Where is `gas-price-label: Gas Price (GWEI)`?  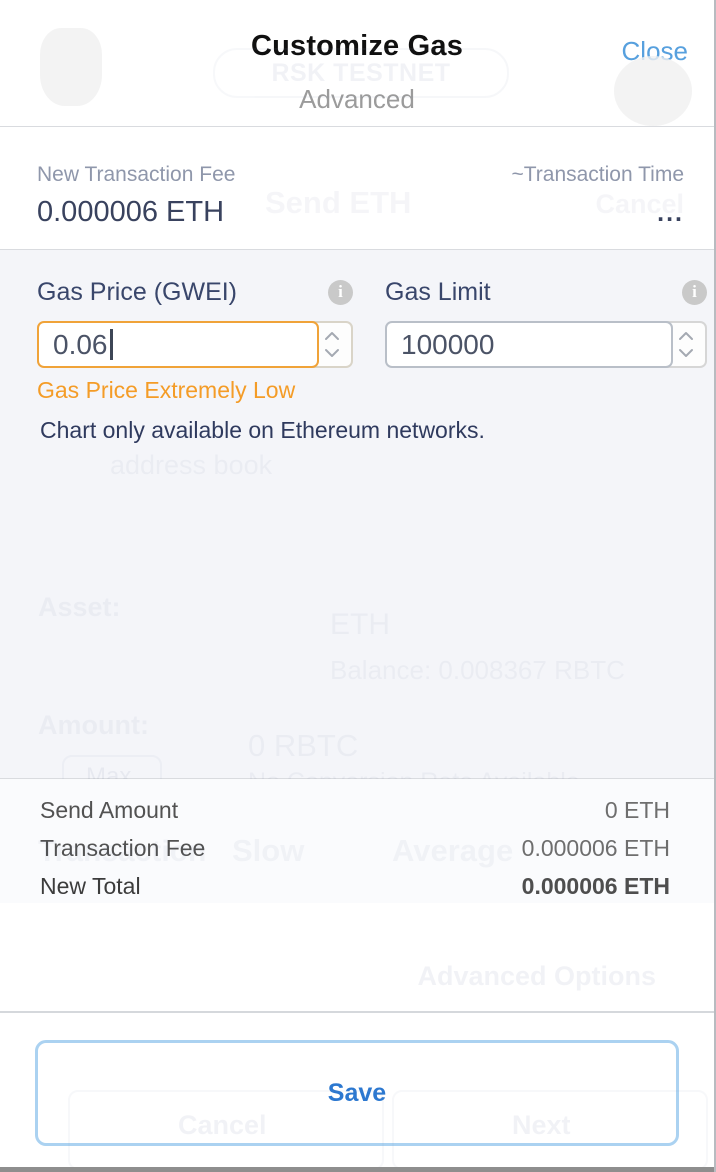 gas-price-label: Gas Price (GWEI) is located at coordinates (137, 291).